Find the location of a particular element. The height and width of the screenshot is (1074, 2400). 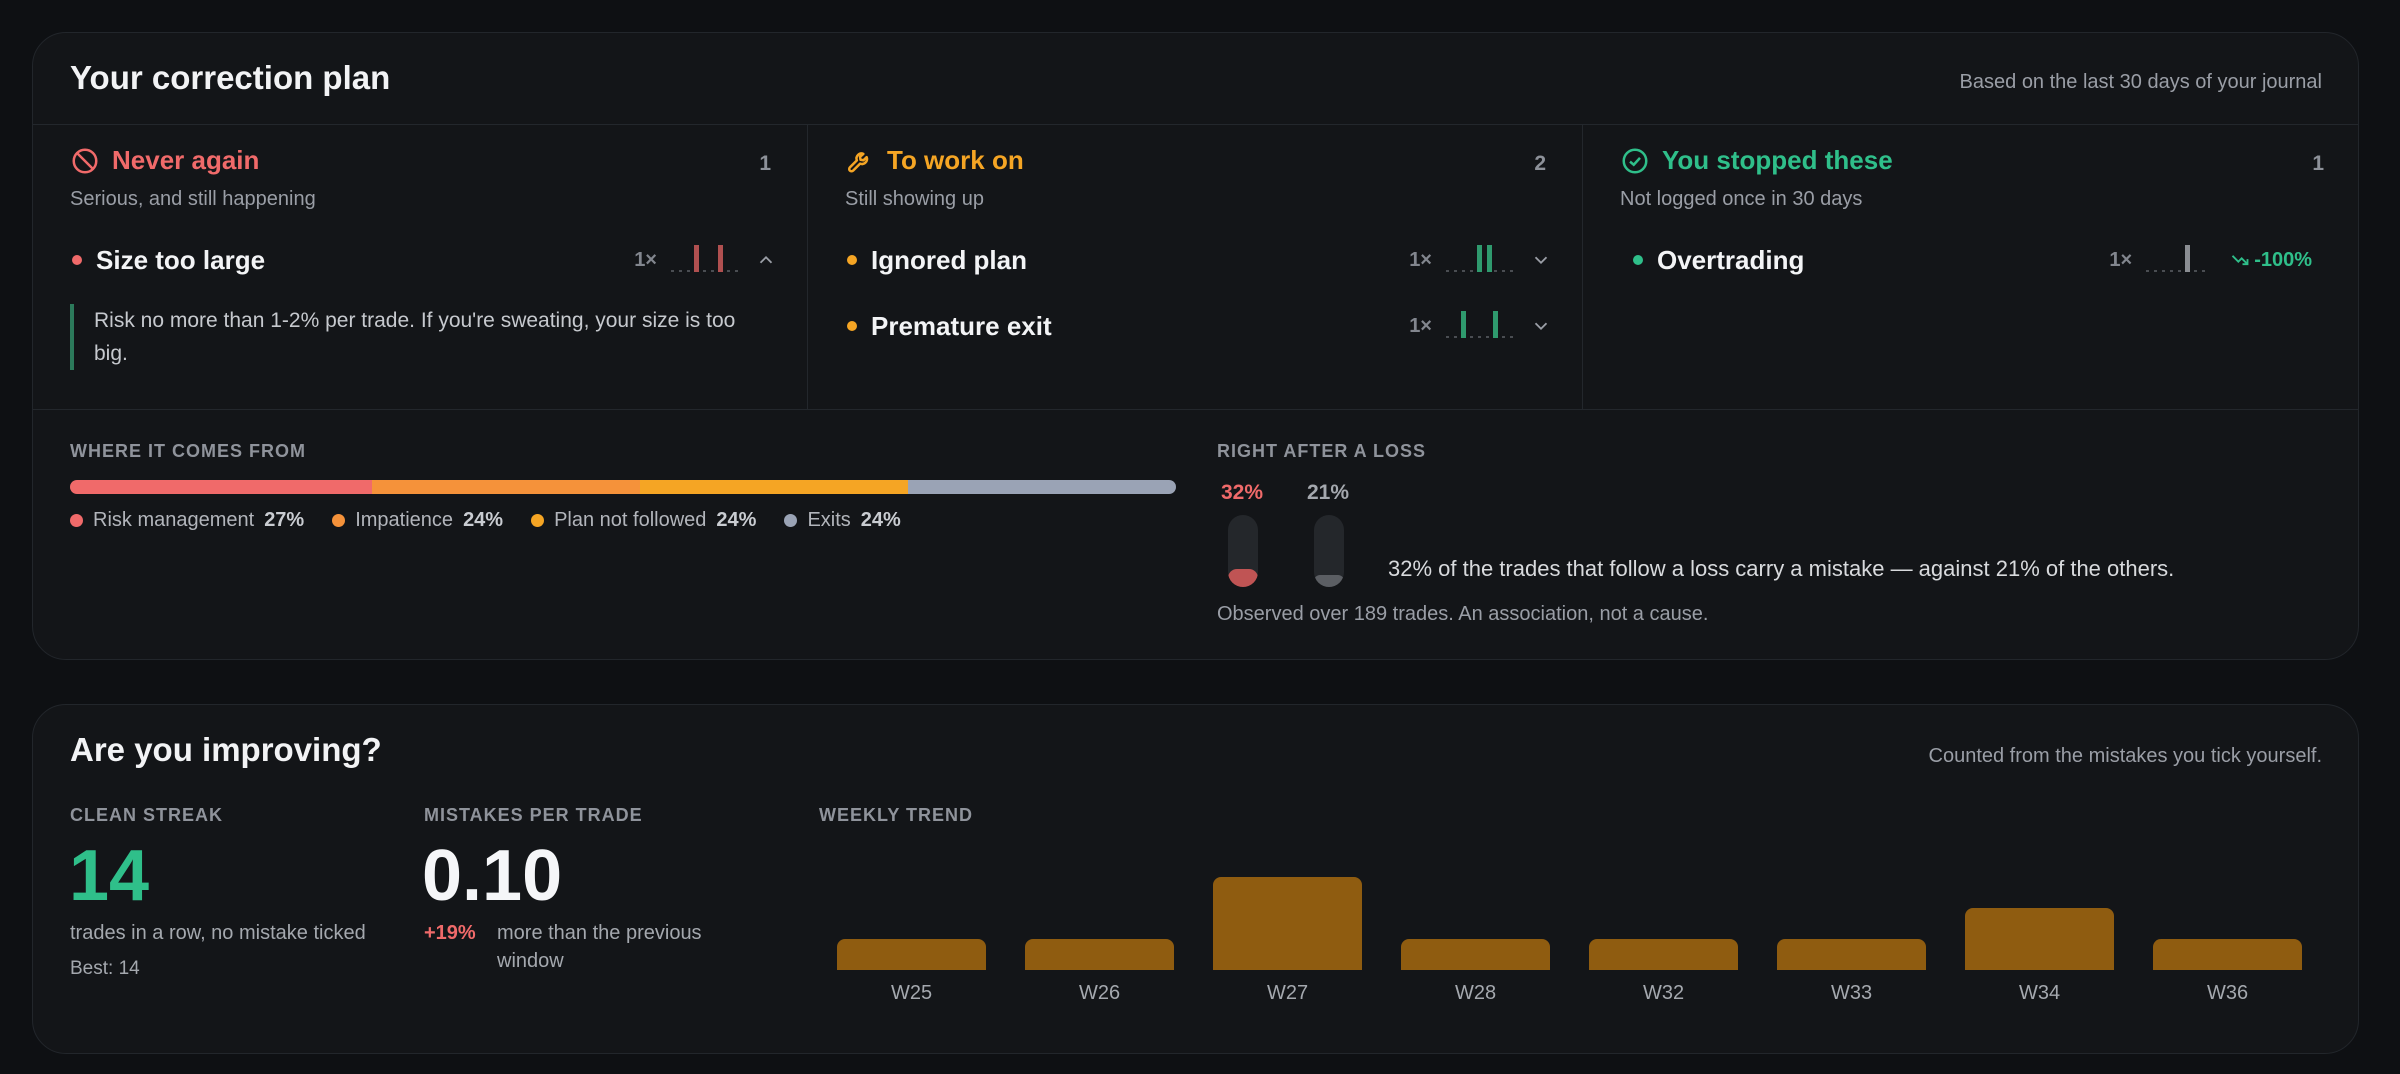

mistake-item-ignored-plan: Ignored plan 1× is located at coordinates (1198, 260).